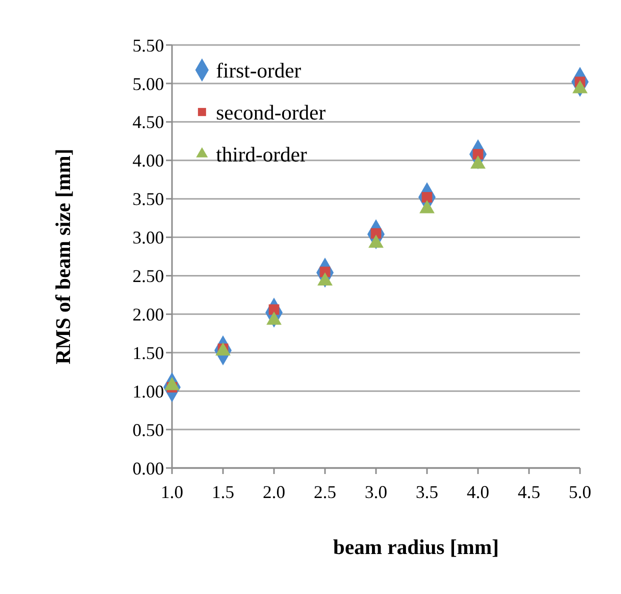  What do you see at coordinates (580, 492) in the screenshot?
I see `x-tick-label: 5.0` at bounding box center [580, 492].